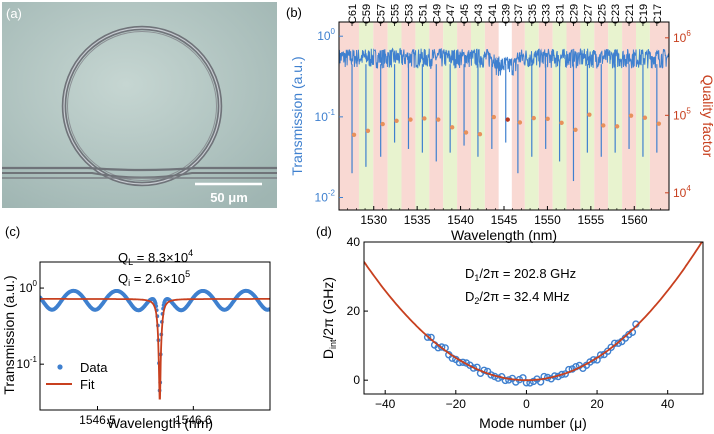 This screenshot has height=434, width=714. I want to click on mode-label: C51, so click(423, 14).